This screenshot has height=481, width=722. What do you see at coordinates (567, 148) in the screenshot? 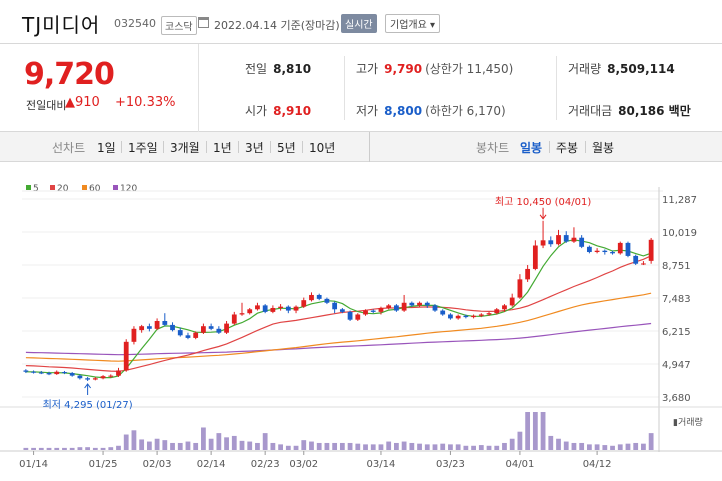
I see `tab-weekly: 주봉` at bounding box center [567, 148].